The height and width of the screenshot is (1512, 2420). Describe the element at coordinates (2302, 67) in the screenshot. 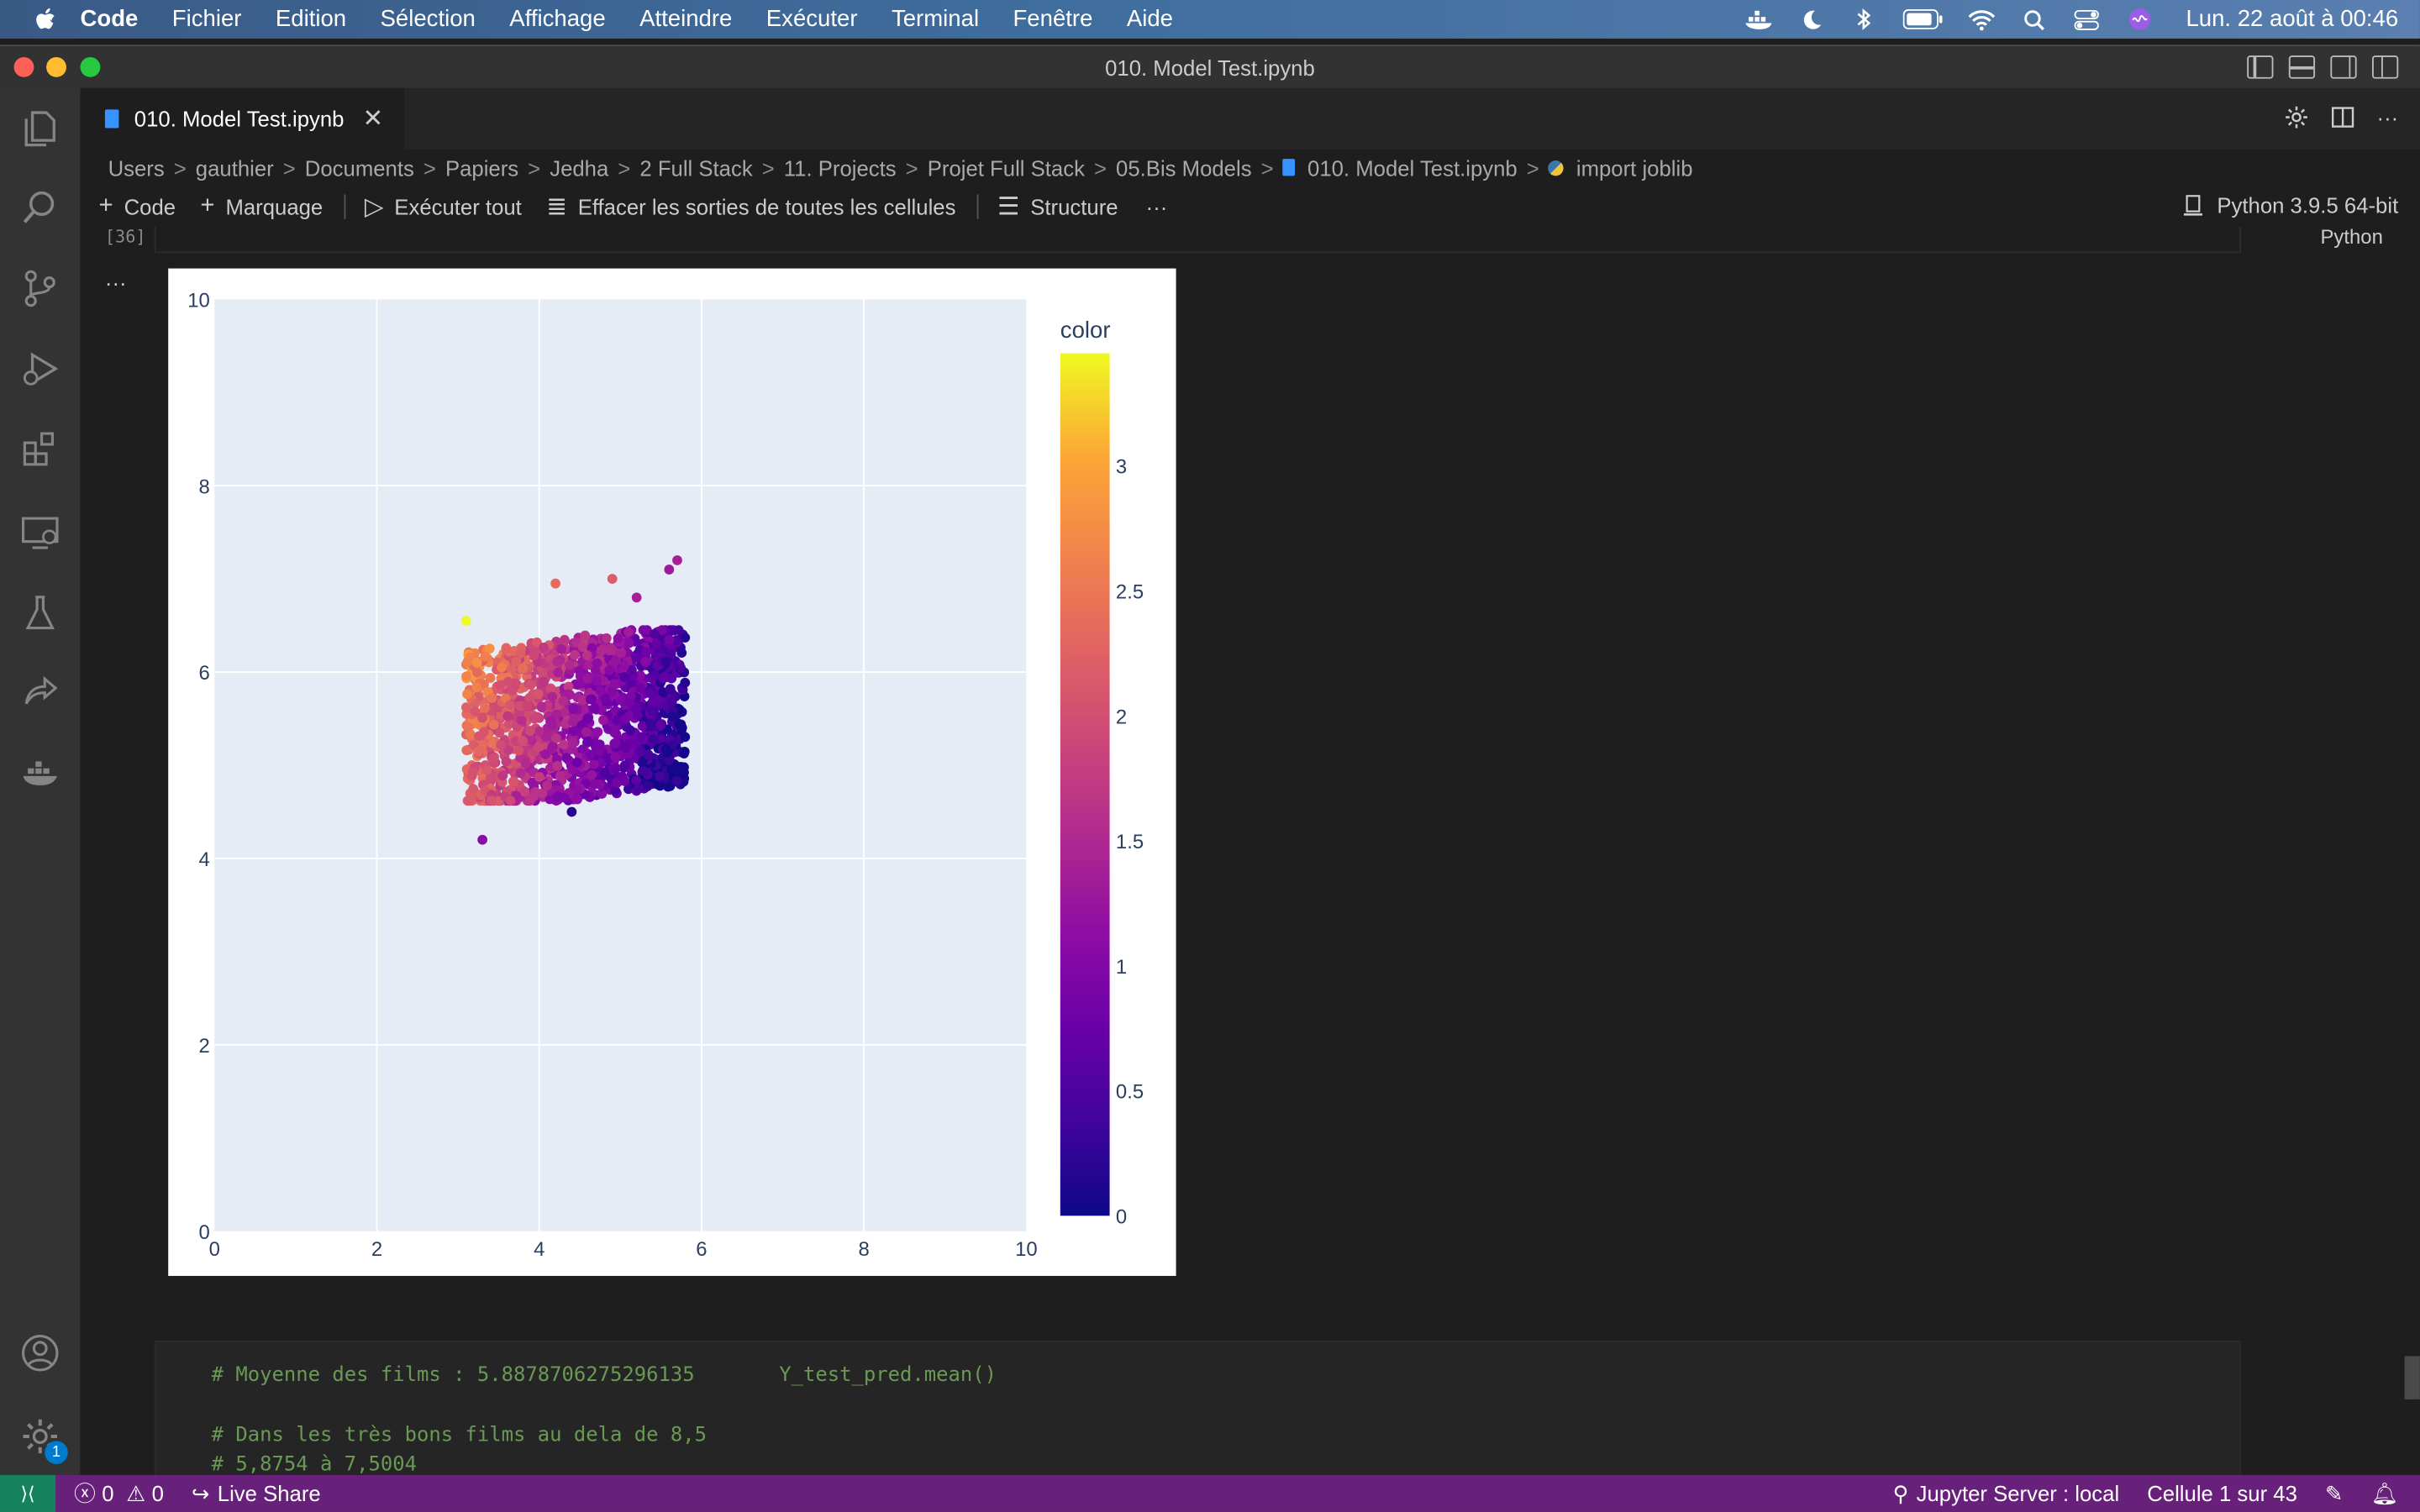

I see `toggle-panel-icon` at that location.